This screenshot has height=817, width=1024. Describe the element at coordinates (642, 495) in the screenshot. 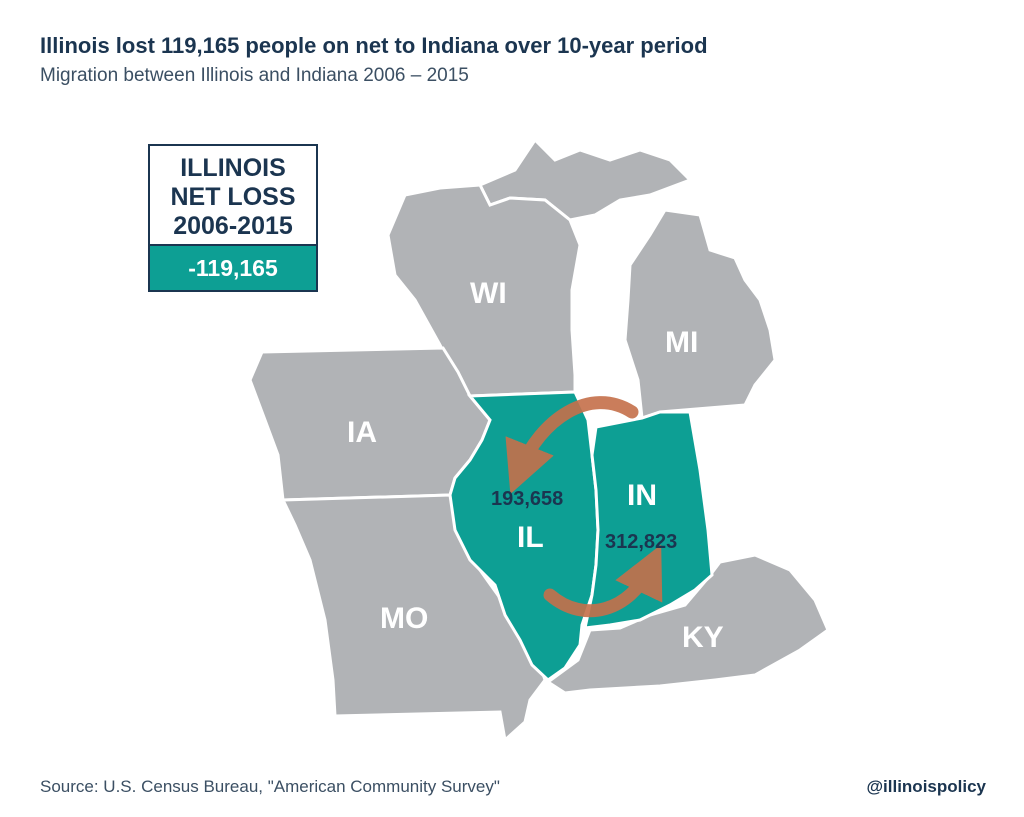

I see `label-in: IN` at that location.